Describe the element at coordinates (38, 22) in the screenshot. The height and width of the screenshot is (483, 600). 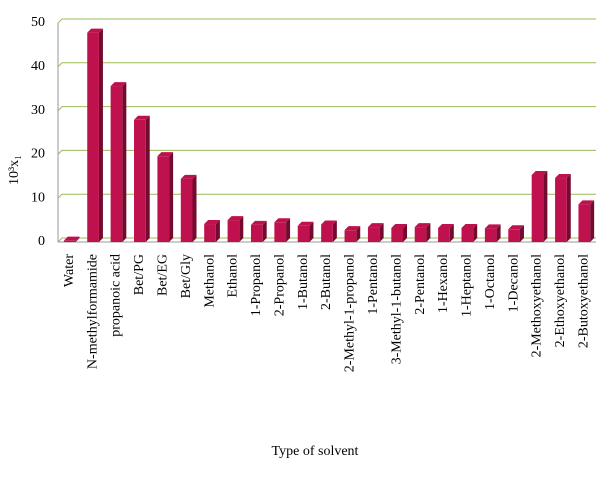
I see `y-tick-label: 50` at that location.